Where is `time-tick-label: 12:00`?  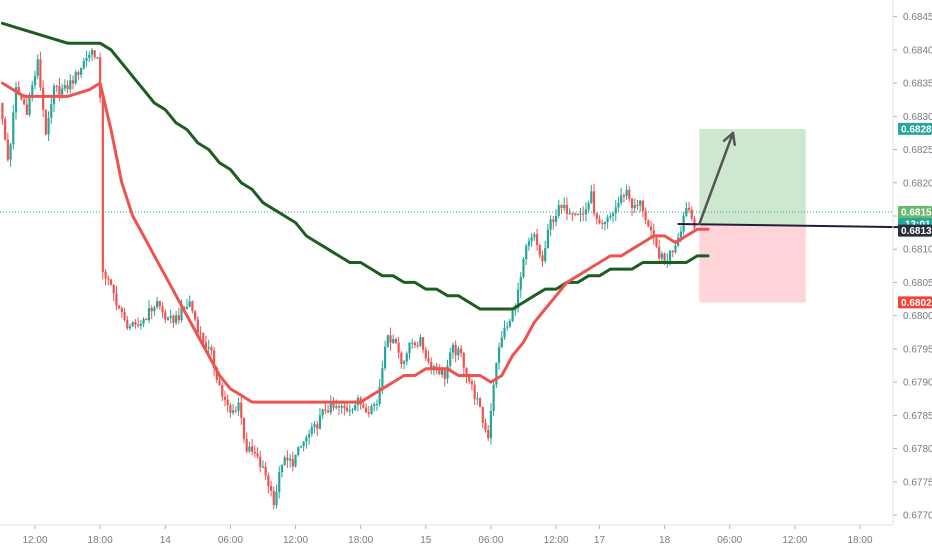
time-tick-label: 12:00 is located at coordinates (794, 540).